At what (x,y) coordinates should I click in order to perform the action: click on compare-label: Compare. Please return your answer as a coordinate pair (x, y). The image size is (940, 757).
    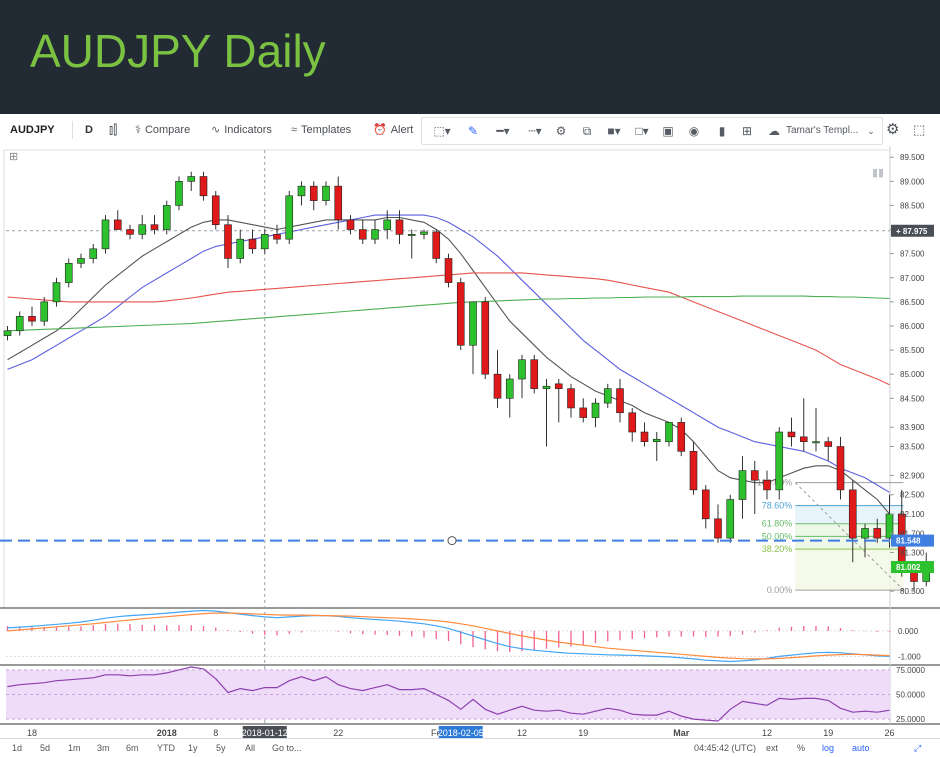
    Looking at the image, I should click on (167, 130).